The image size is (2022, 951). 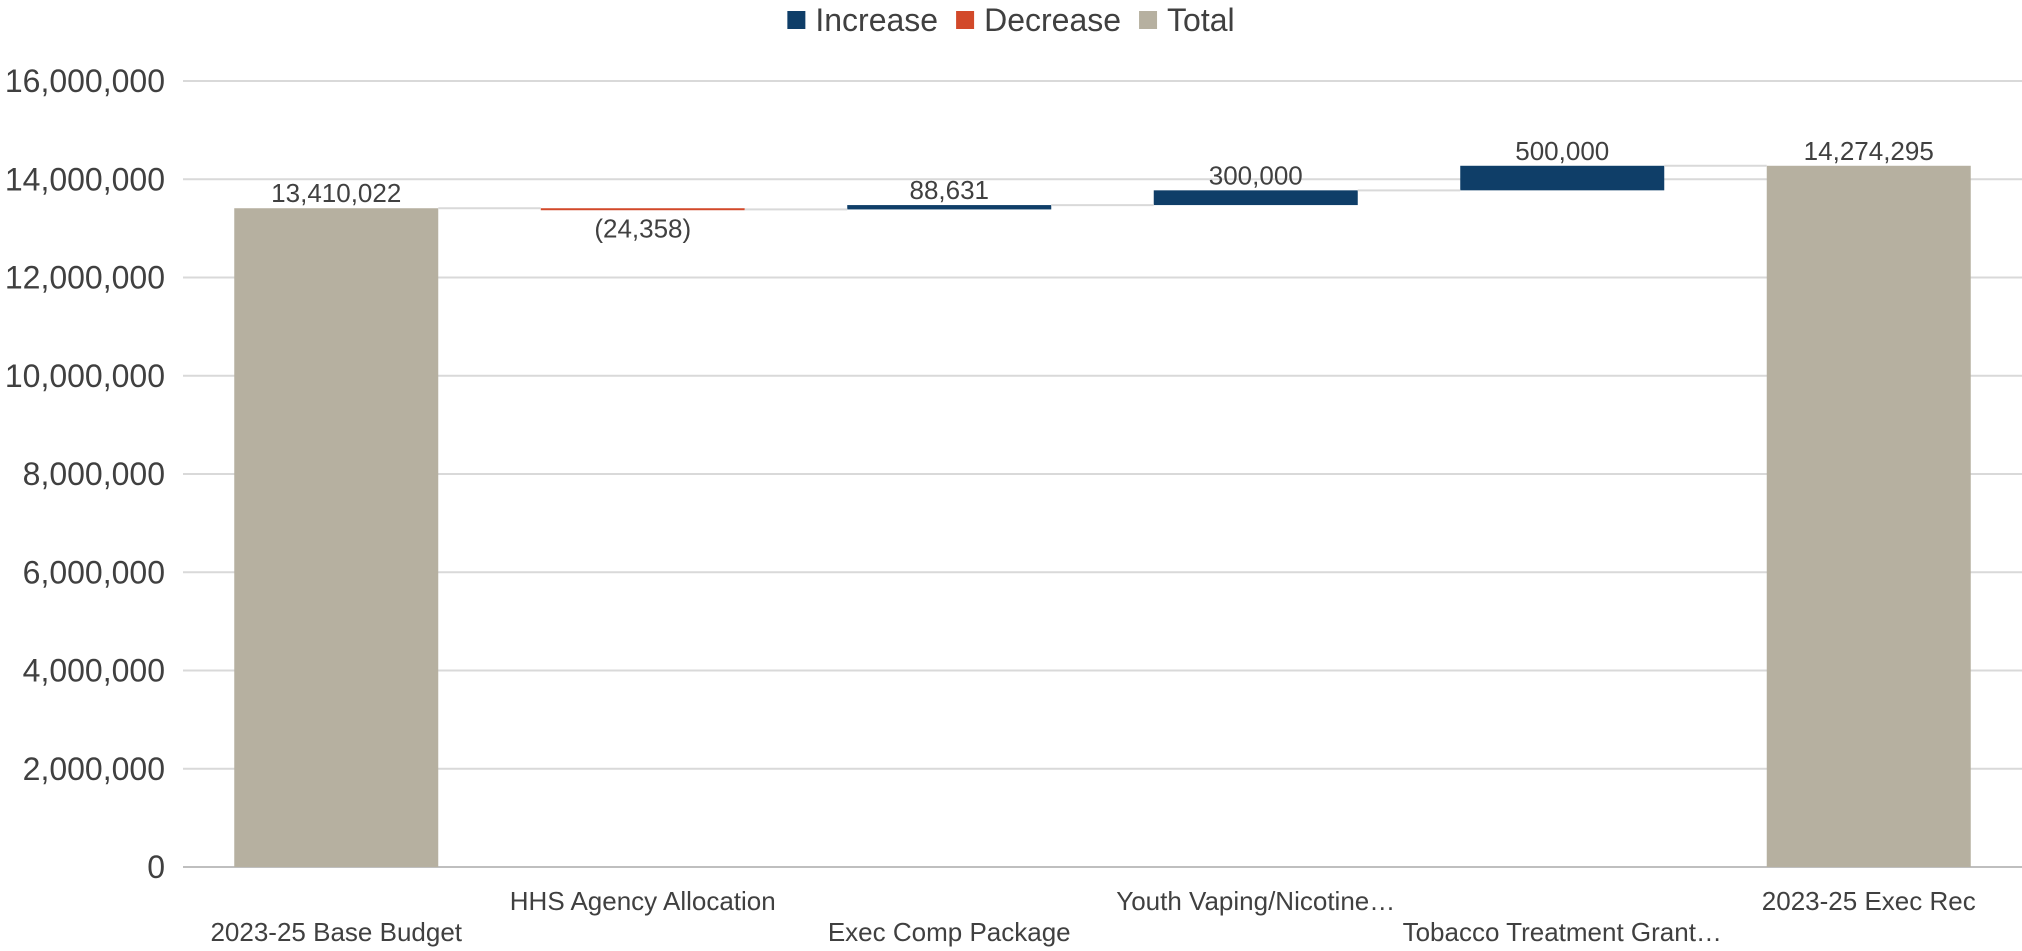 What do you see at coordinates (1052, 20) in the screenshot?
I see `legend-label-decrease: Decrease` at bounding box center [1052, 20].